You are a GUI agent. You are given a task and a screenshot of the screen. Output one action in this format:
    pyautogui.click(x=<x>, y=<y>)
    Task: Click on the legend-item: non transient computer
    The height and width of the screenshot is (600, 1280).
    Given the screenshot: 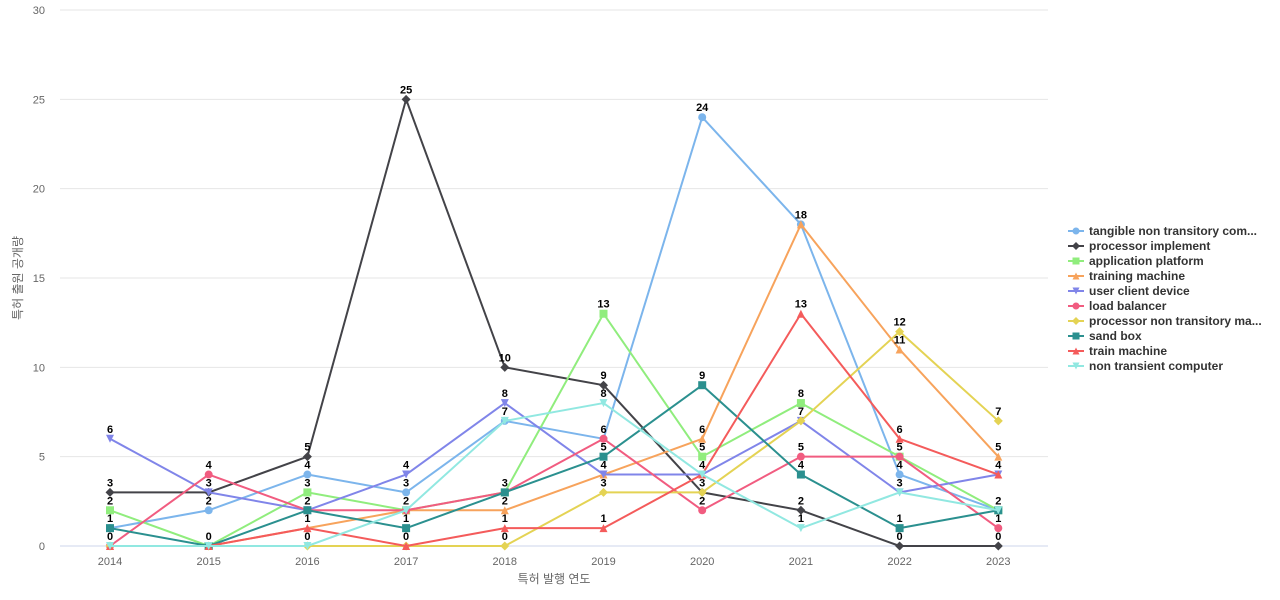 What is the action you would take?
    pyautogui.click(x=1145, y=366)
    